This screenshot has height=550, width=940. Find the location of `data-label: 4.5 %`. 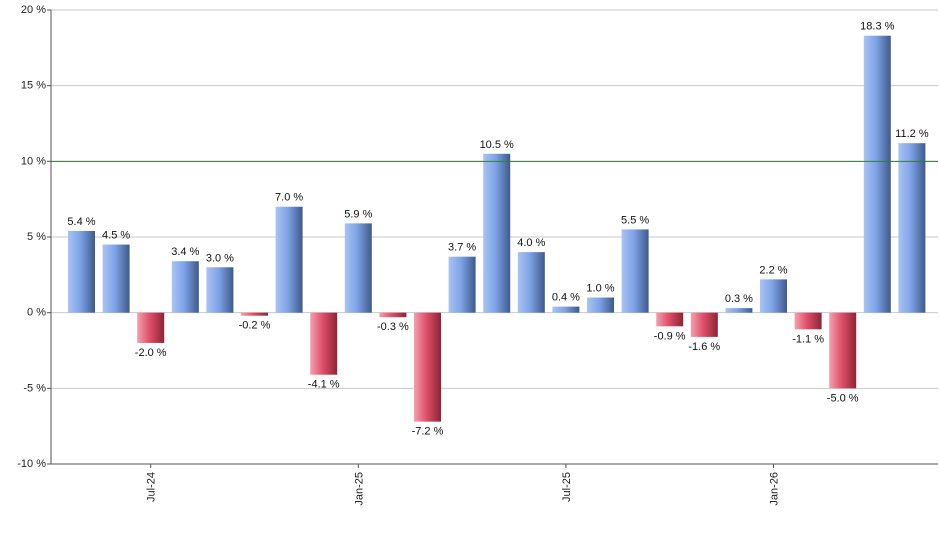

data-label: 4.5 % is located at coordinates (116, 236).